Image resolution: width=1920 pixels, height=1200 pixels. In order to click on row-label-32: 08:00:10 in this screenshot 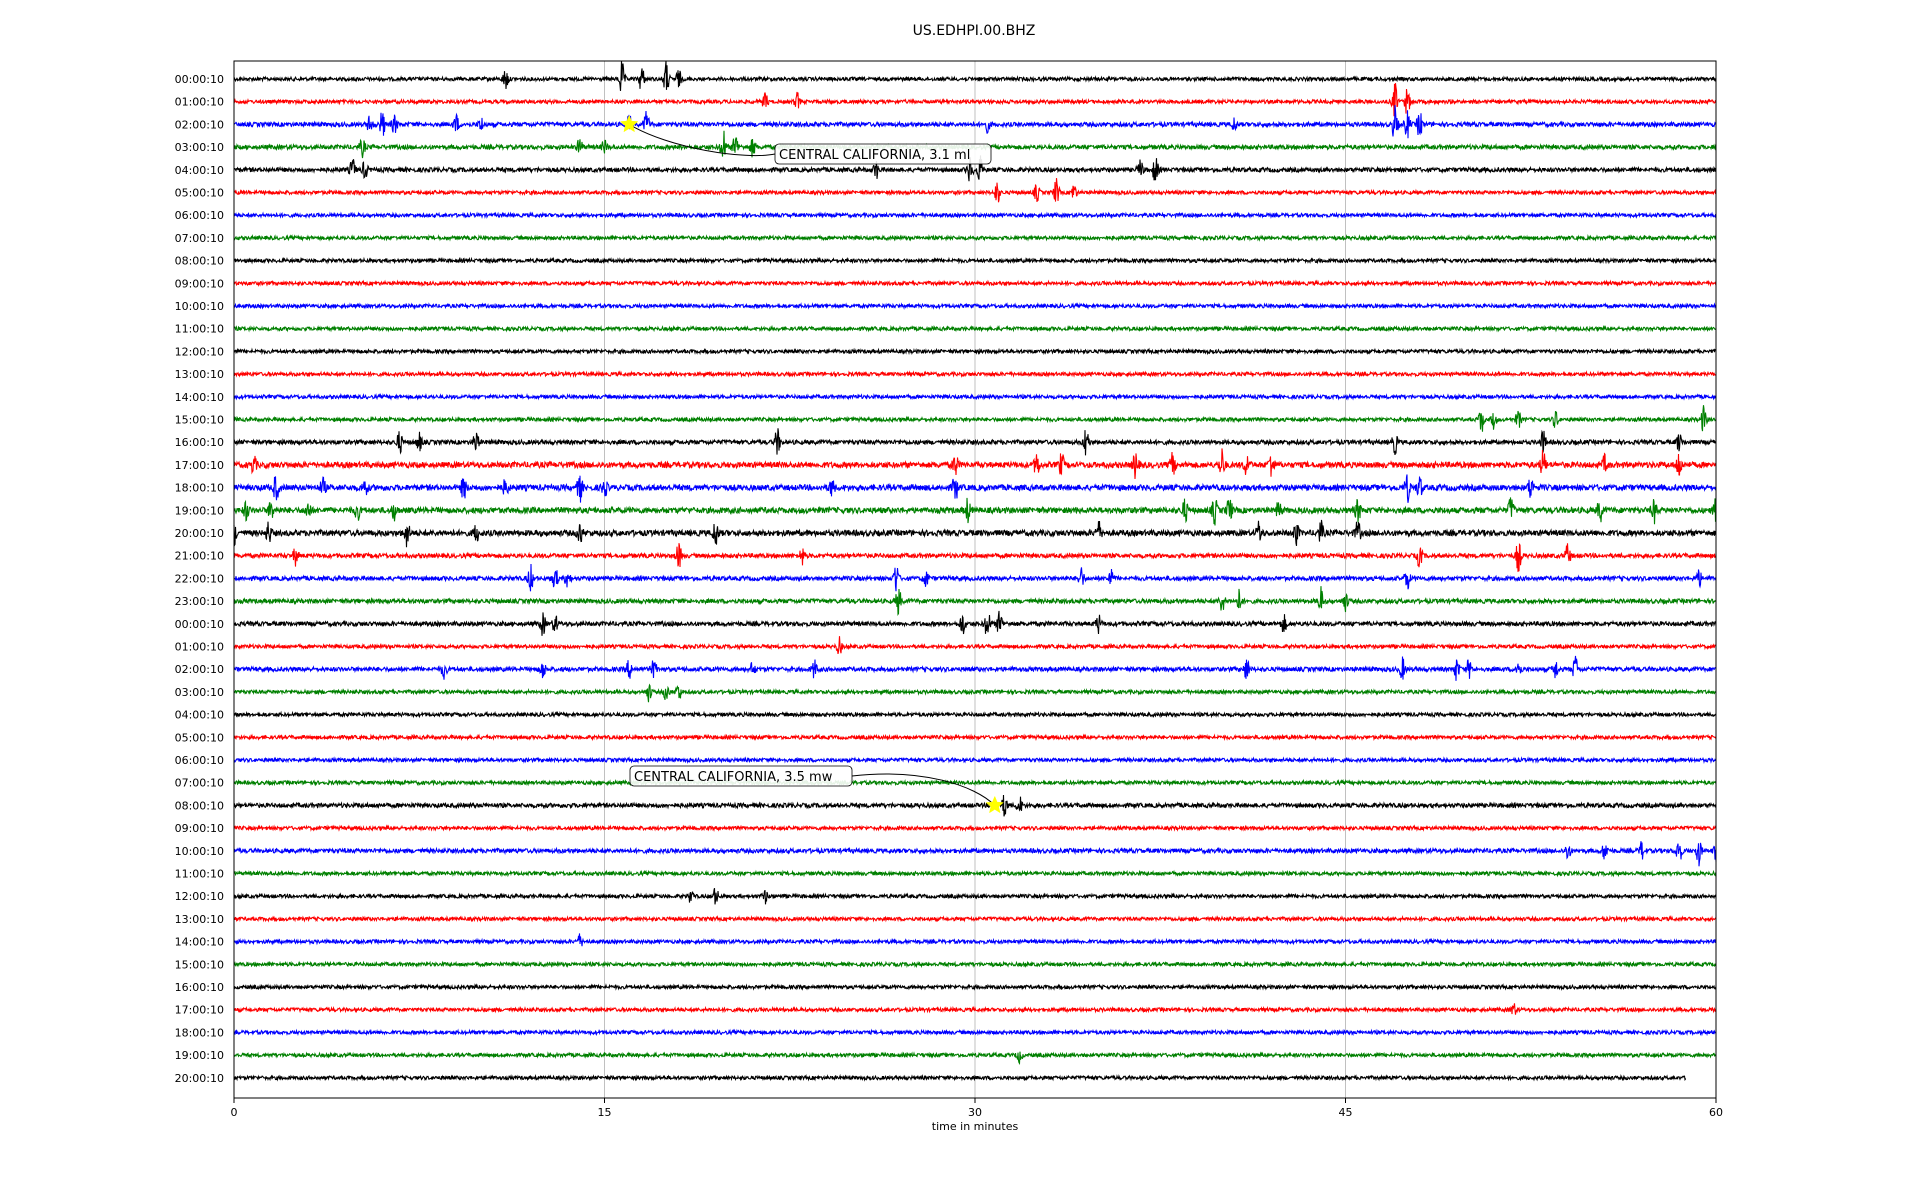, I will do `click(199, 805)`.